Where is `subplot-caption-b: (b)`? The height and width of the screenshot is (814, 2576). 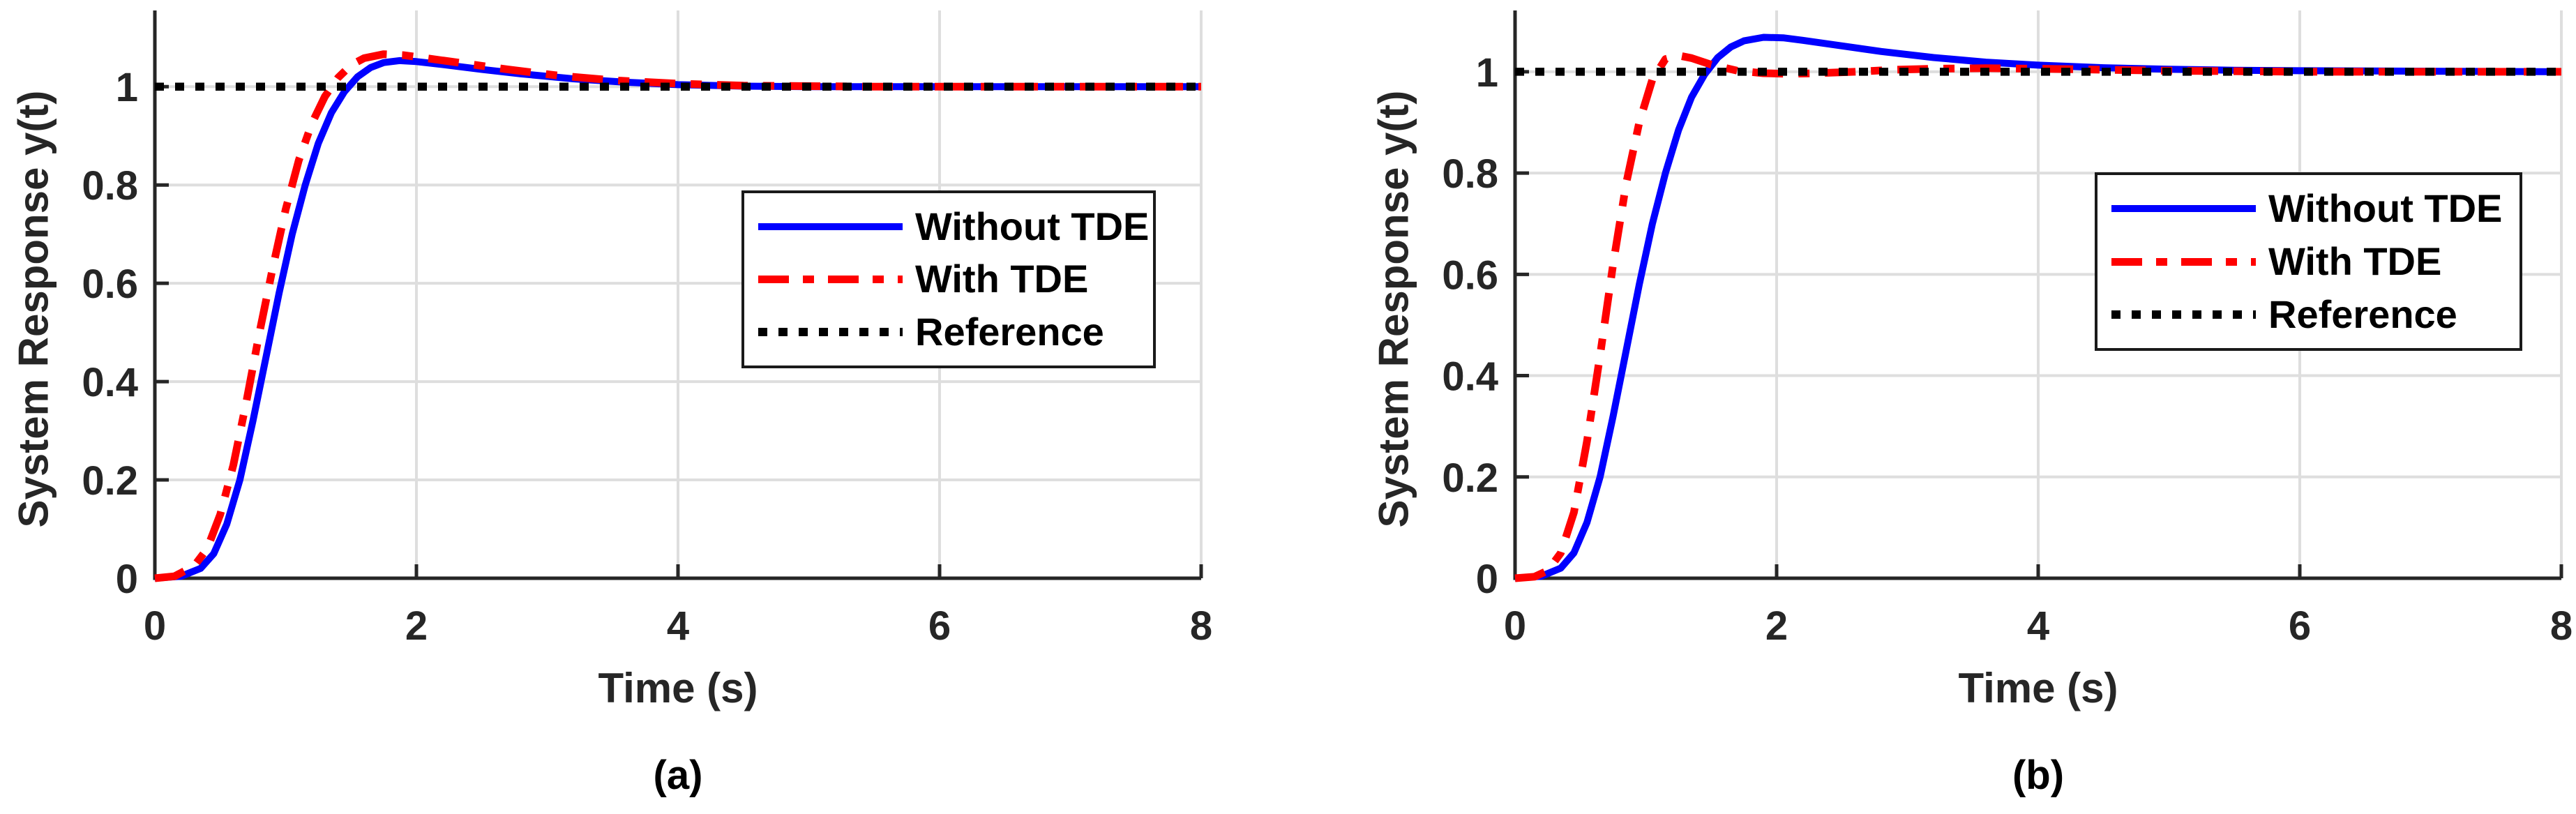
subplot-caption-b: (b) is located at coordinates (2038, 775).